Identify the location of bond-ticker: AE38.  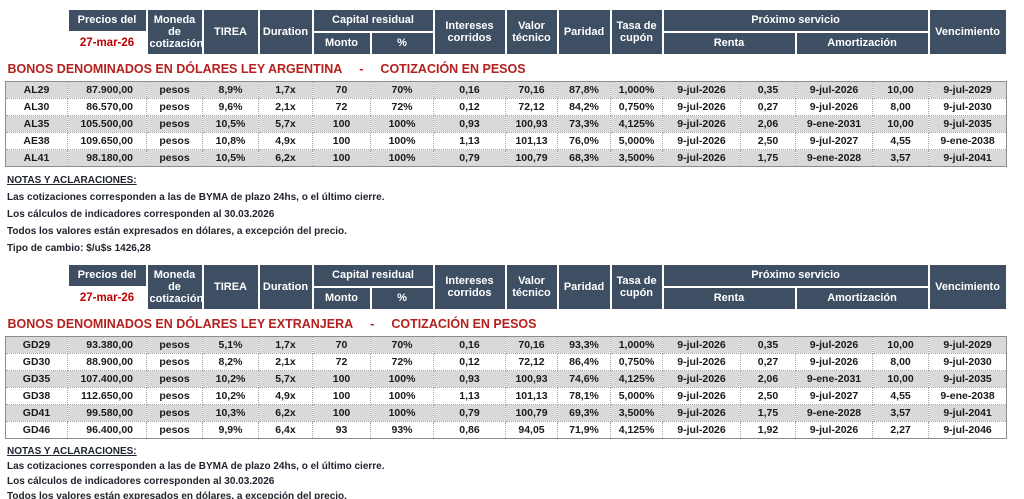
(36, 141).